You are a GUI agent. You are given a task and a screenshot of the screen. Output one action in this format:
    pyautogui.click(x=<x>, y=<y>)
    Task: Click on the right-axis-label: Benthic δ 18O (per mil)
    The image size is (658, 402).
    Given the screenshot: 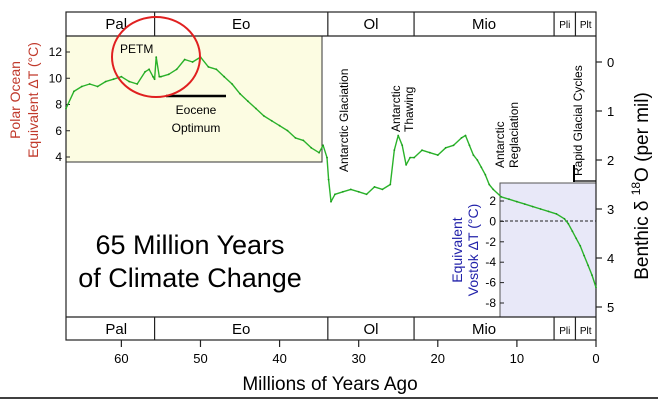 What is the action you would take?
    pyautogui.click(x=641, y=186)
    